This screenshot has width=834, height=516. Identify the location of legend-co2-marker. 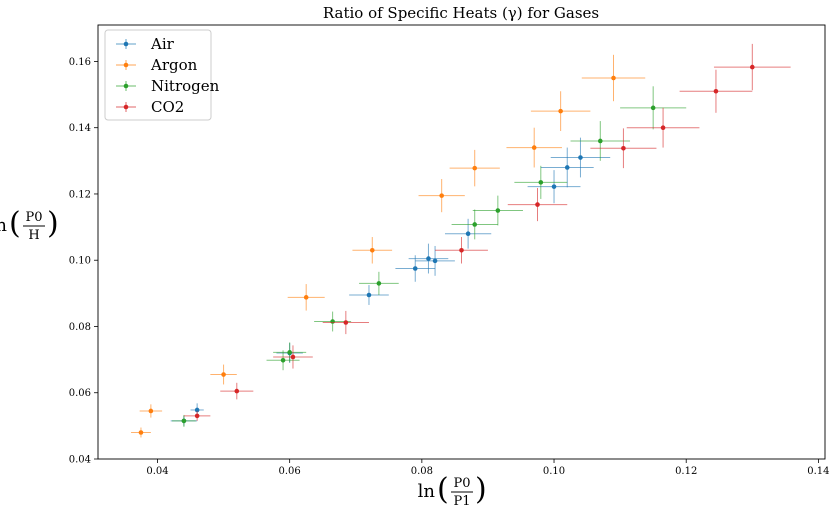
(126, 107).